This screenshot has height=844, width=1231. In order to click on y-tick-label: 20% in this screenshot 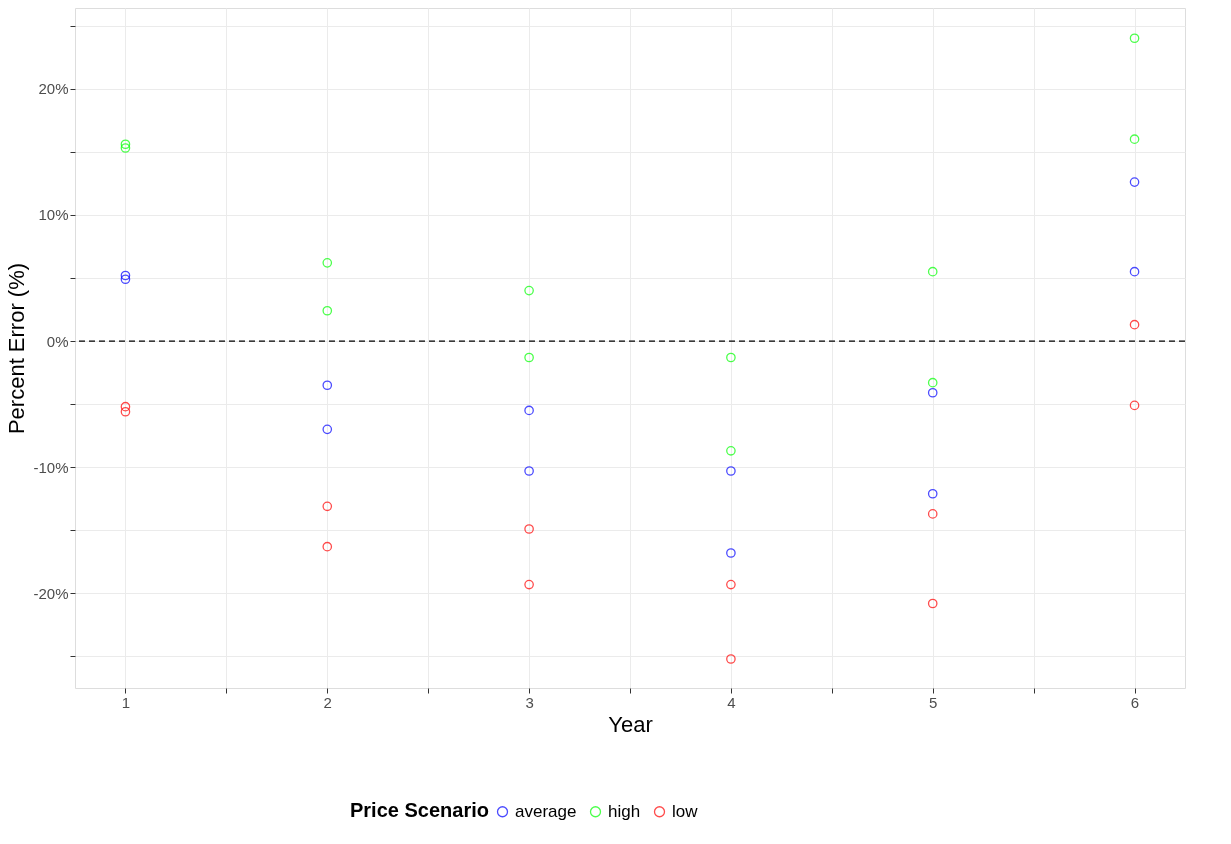, I will do `click(53, 89)`.